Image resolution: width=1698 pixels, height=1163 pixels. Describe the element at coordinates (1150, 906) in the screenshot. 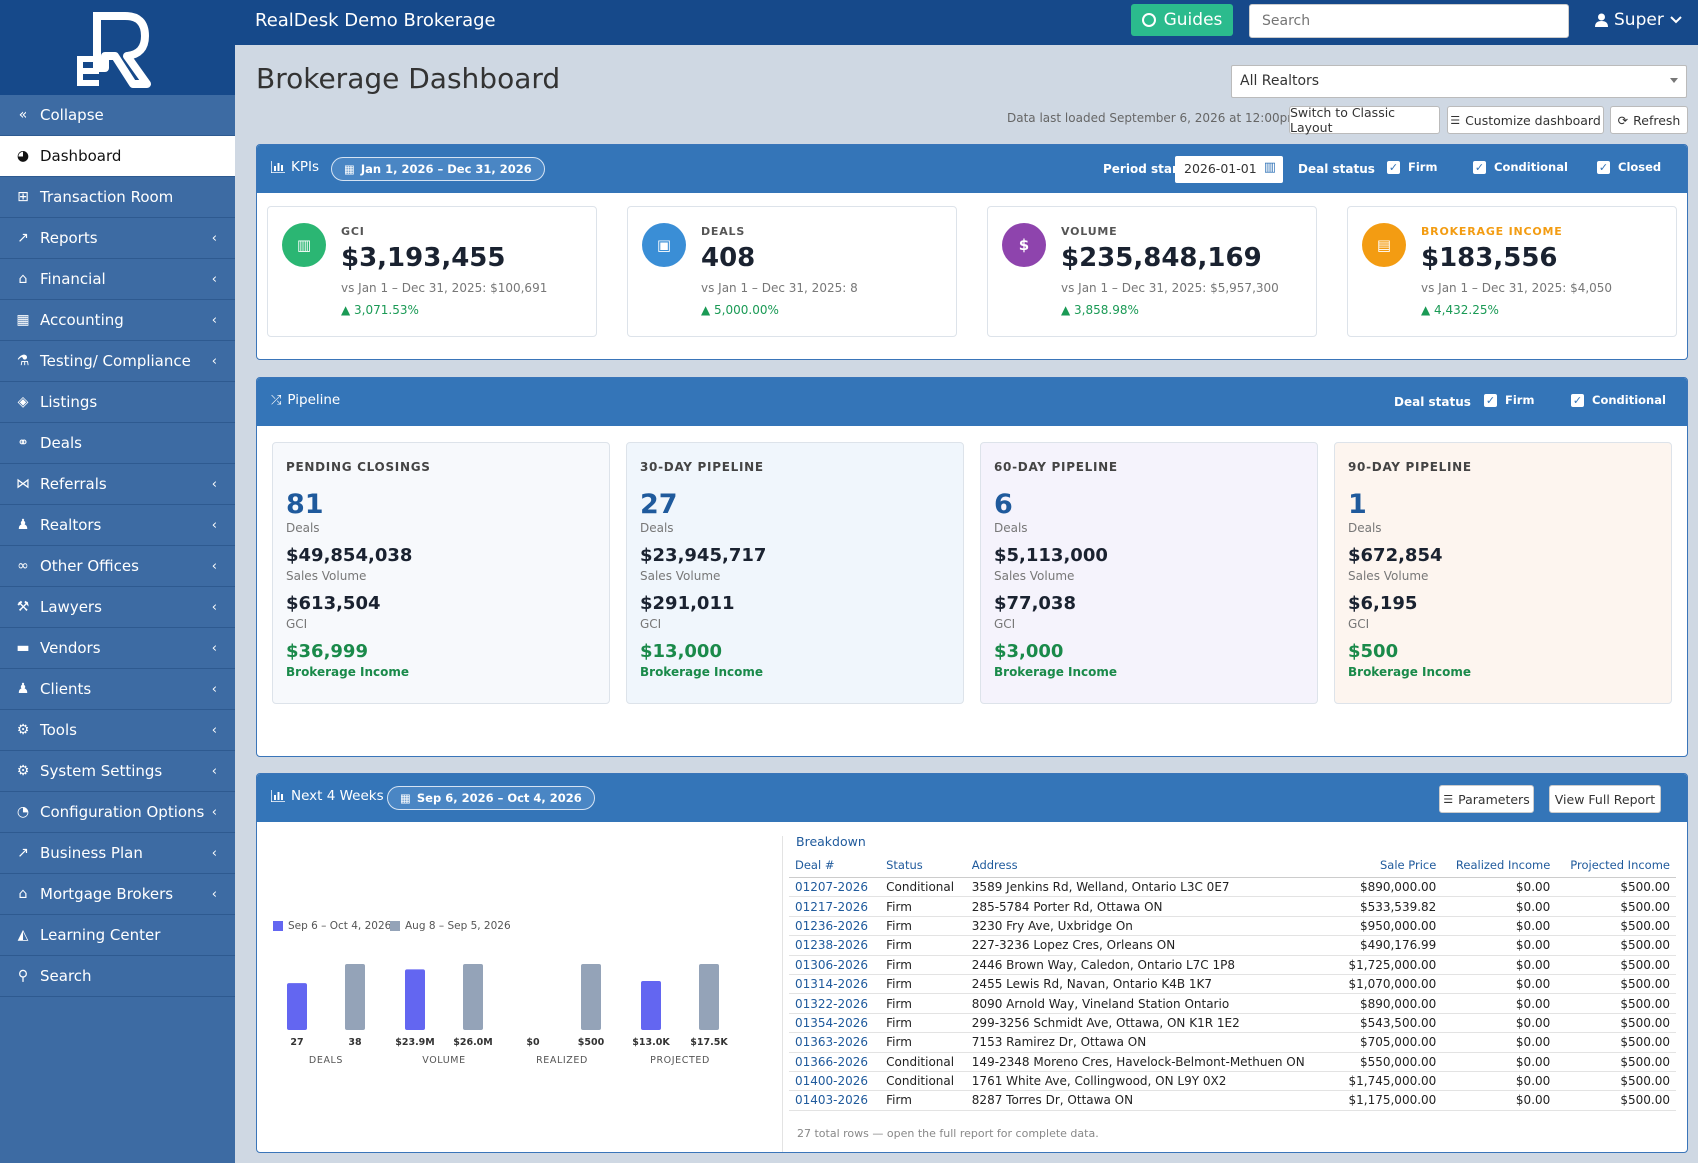

I see `table-cell: 285-5784 Porter Rd, Ottawa ON` at that location.